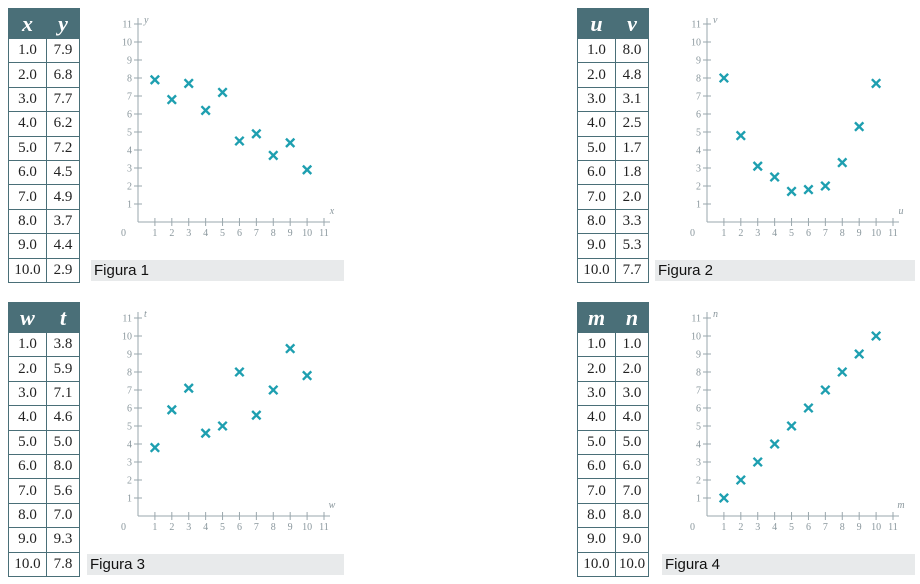  Describe the element at coordinates (27, 369) in the screenshot. I see `table-cell: 2.0` at that location.